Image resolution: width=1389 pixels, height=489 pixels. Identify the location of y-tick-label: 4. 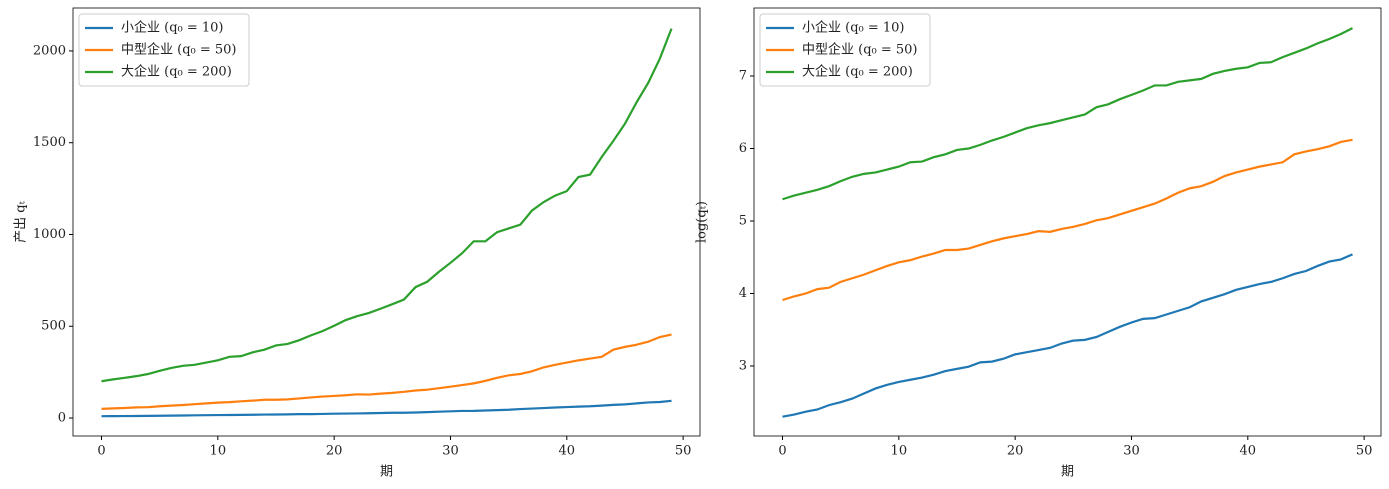
(743, 293).